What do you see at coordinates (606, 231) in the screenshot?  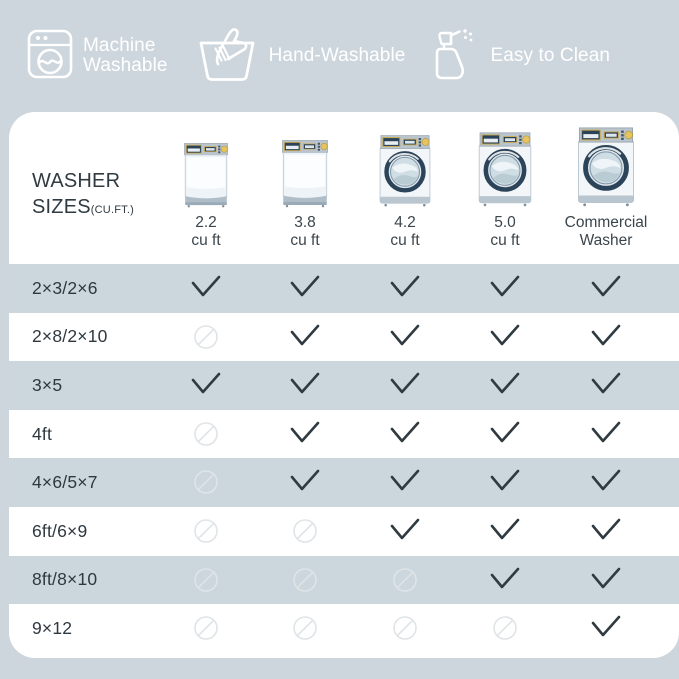 I see `column-caption: Commercial Washer` at bounding box center [606, 231].